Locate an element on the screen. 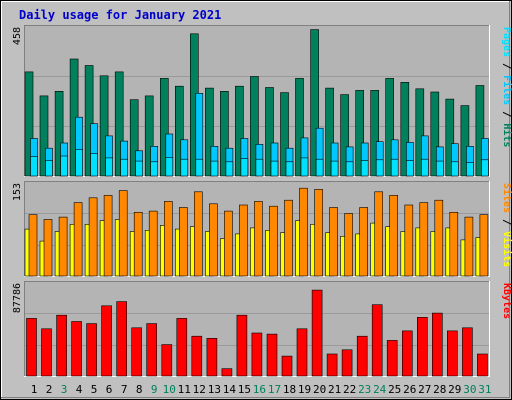  x-tick-label-day-23: 23 is located at coordinates (364, 389).